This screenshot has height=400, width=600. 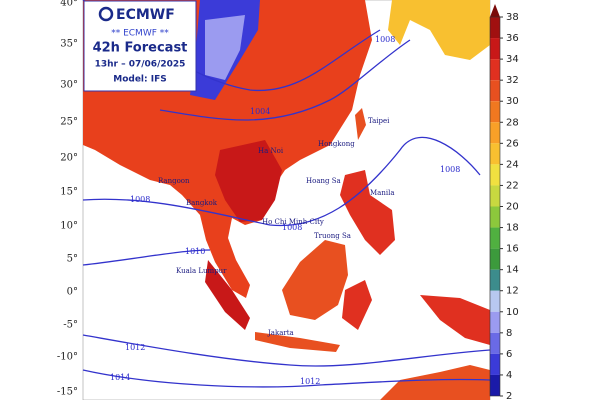 I want to click on colorbar-tick-label: 10, so click(x=512, y=312).